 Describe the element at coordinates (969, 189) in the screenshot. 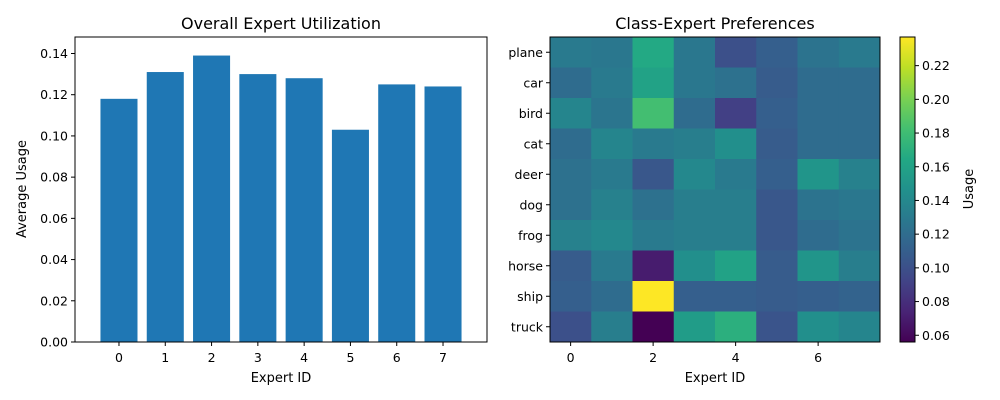

I see `colorbar-label: Usage` at that location.